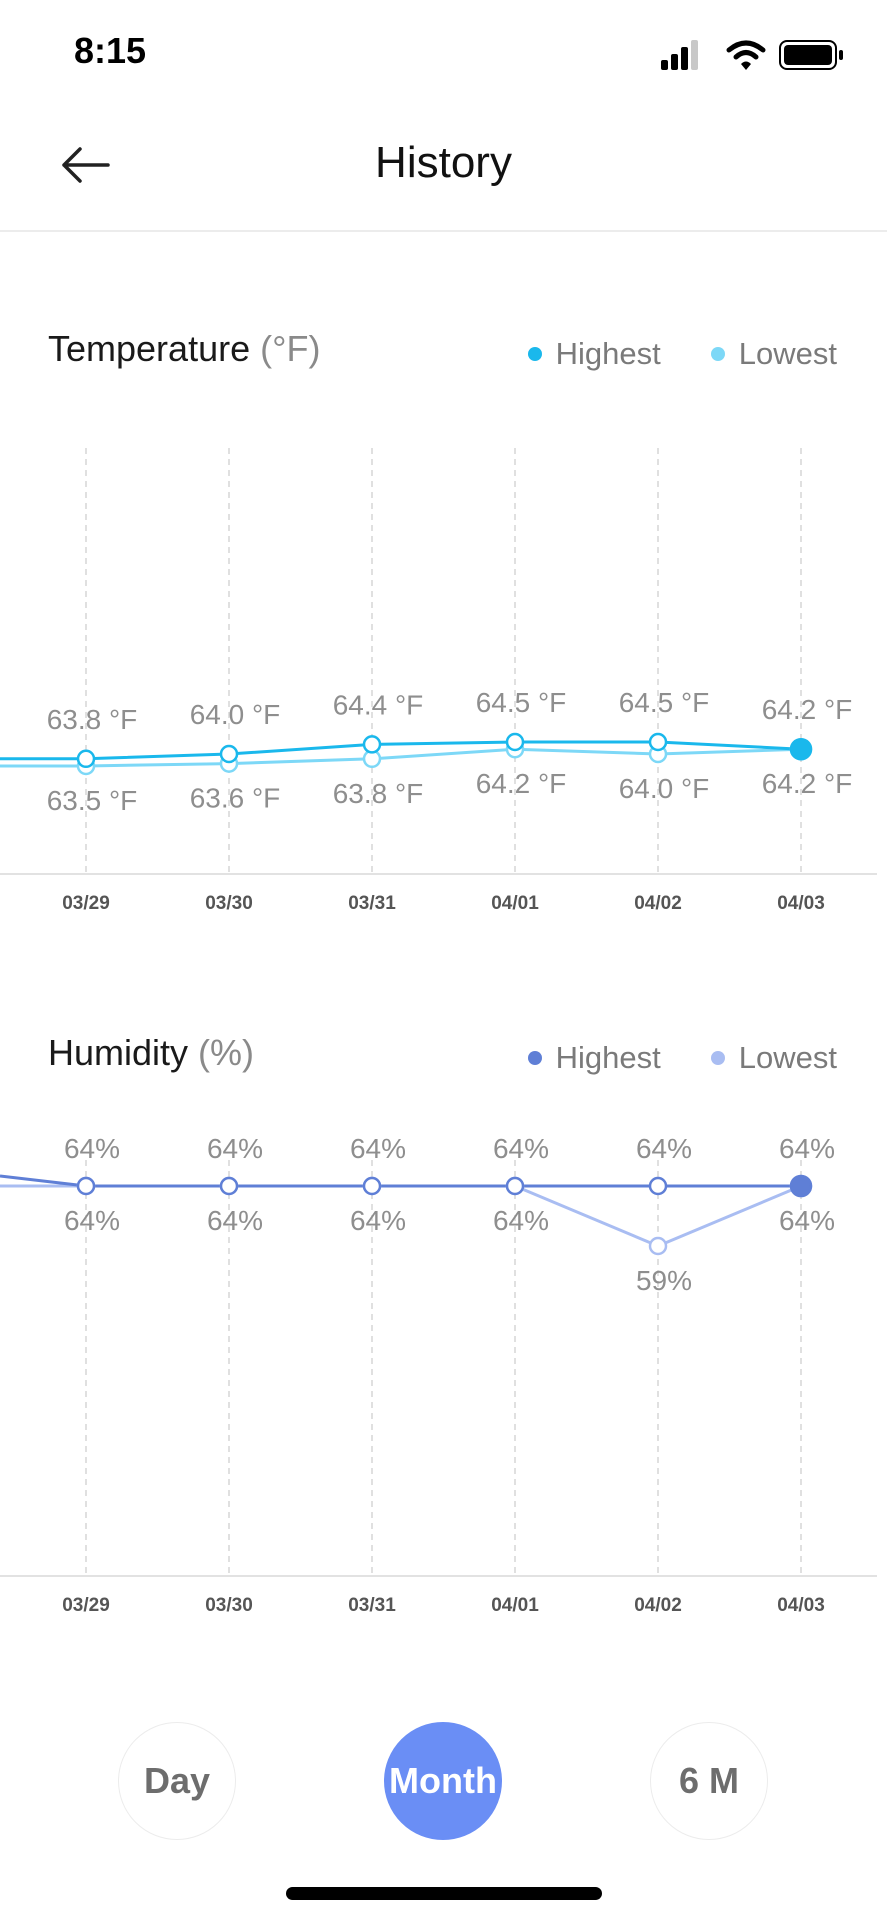 This screenshot has height=1920, width=887. I want to click on legend-hum-low-dot, so click(717, 1058).